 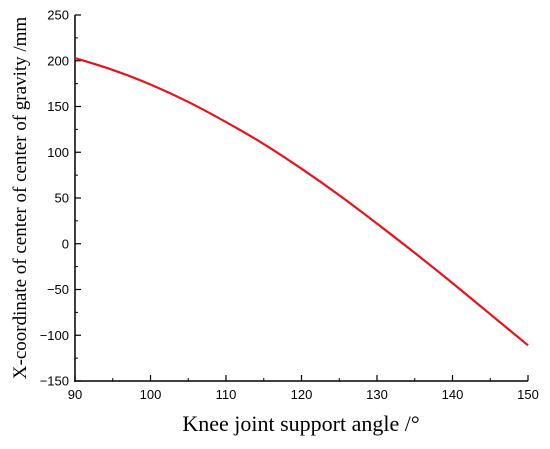 What do you see at coordinates (453, 394) in the screenshot?
I see `x-tick-label: 140` at bounding box center [453, 394].